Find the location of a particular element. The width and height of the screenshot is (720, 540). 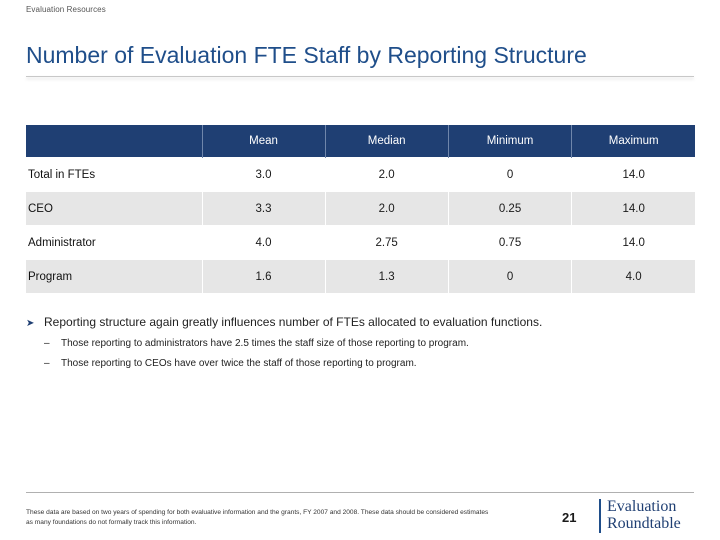

logo-line-2: Roundtable is located at coordinates (644, 523).